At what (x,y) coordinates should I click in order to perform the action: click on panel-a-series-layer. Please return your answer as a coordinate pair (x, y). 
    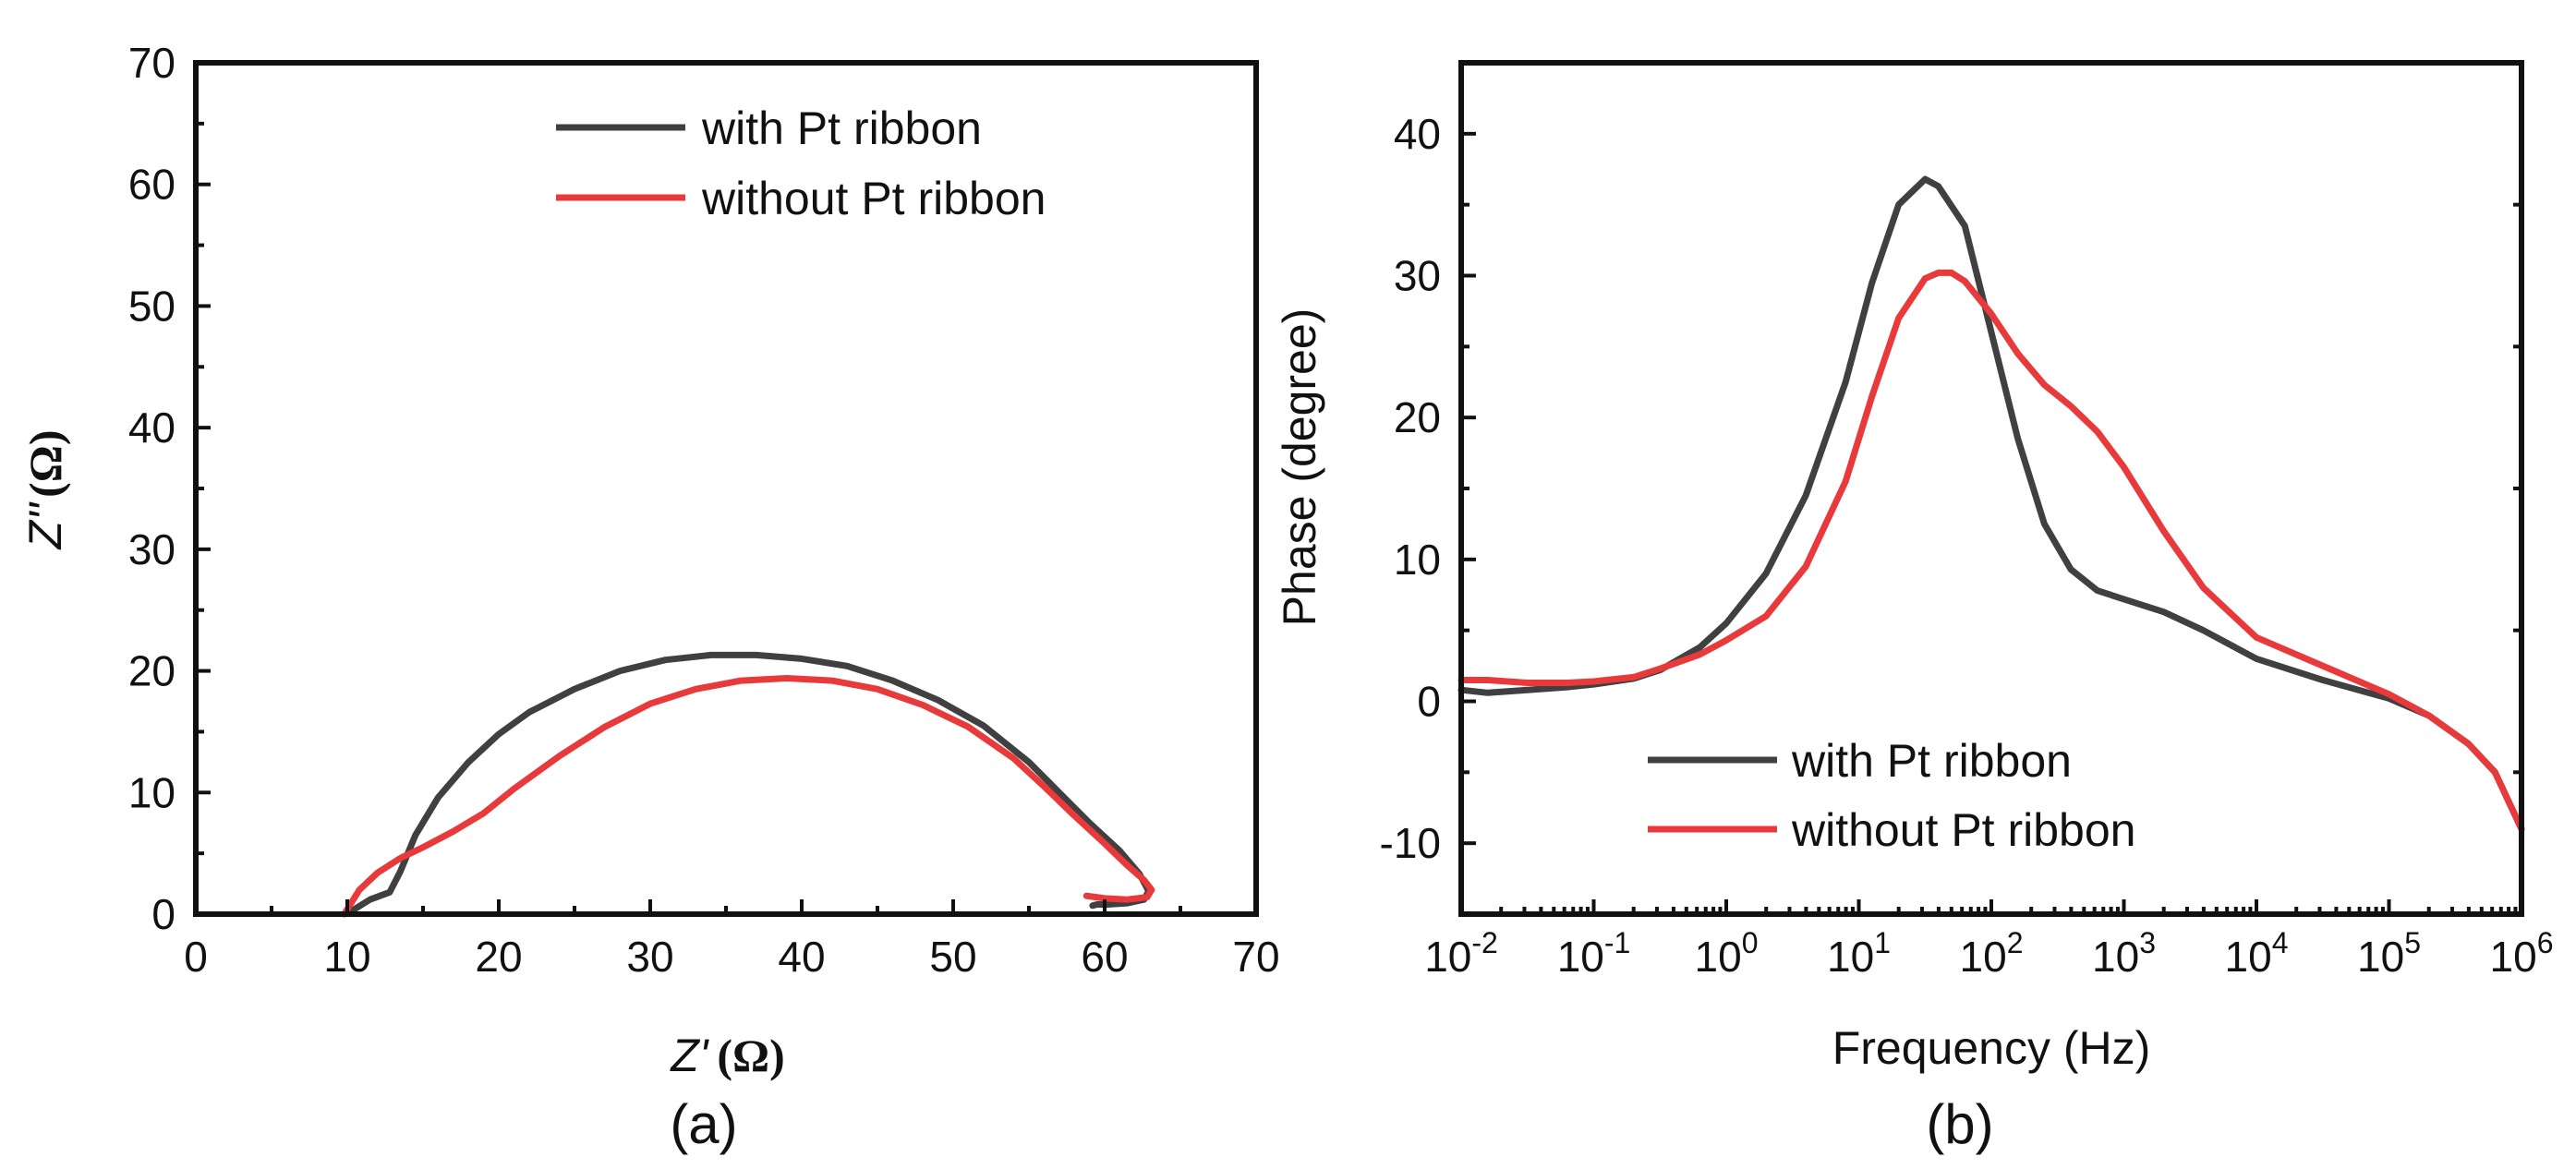
    Looking at the image, I should click on (748, 784).